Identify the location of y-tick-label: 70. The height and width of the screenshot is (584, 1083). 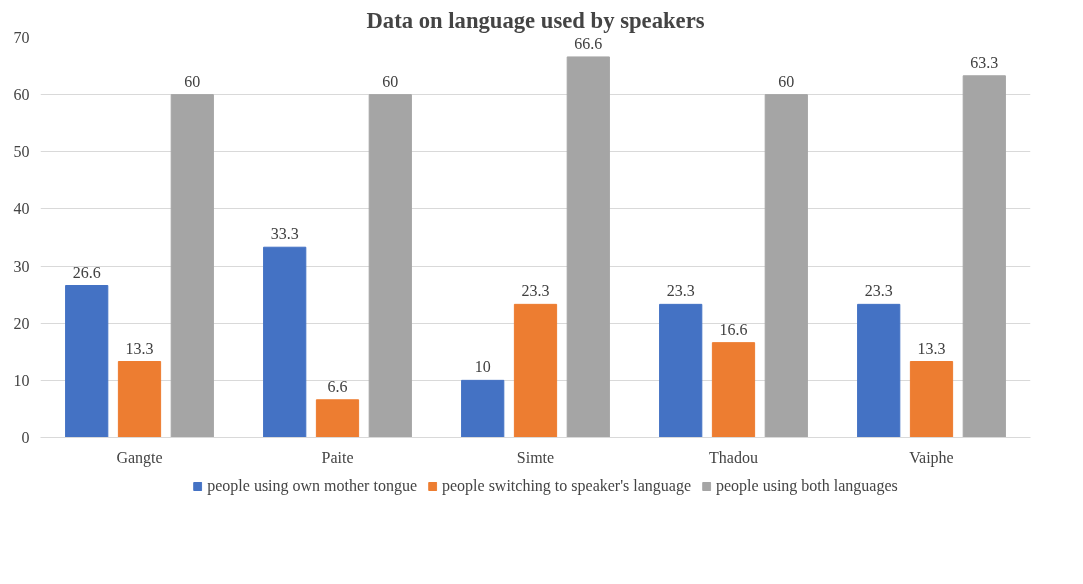
(21, 37).